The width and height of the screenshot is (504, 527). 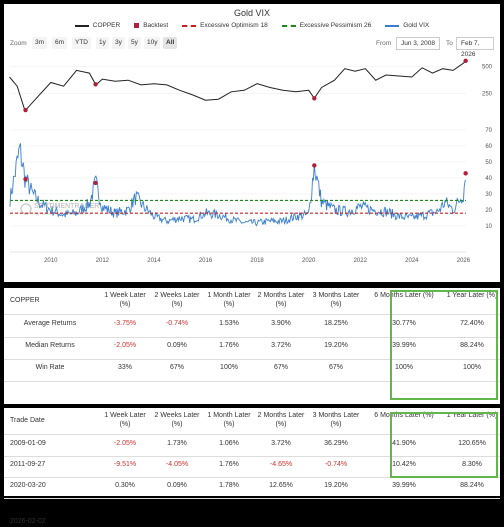 I want to click on legend-backtest: Backtest, so click(x=151, y=25).